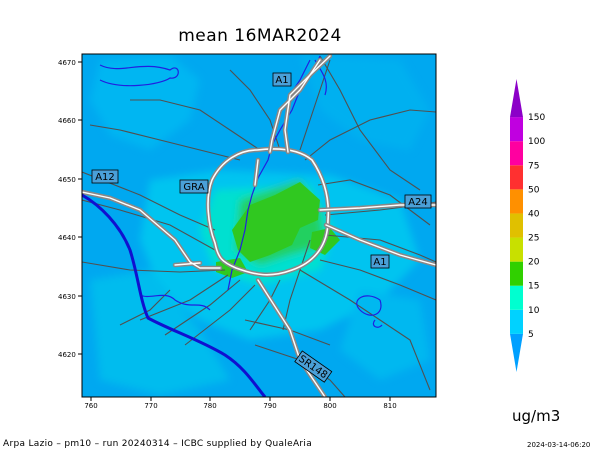 This screenshot has width=600, height=450. Describe the element at coordinates (533, 166) in the screenshot. I see `colorbar-level-label: 75` at that location.